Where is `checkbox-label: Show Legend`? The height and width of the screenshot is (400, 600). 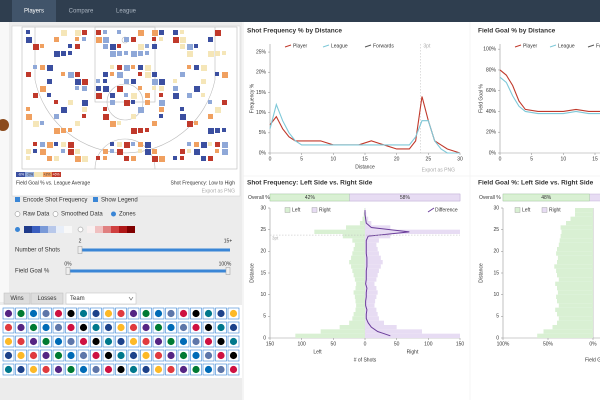 checkbox-label: Show Legend is located at coordinates (119, 201).